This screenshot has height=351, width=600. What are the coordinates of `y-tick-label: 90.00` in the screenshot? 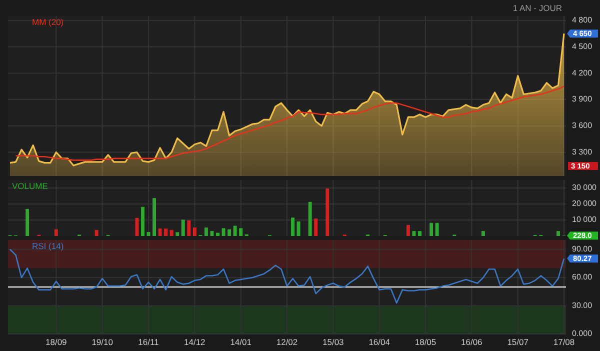 It's located at (582, 249).